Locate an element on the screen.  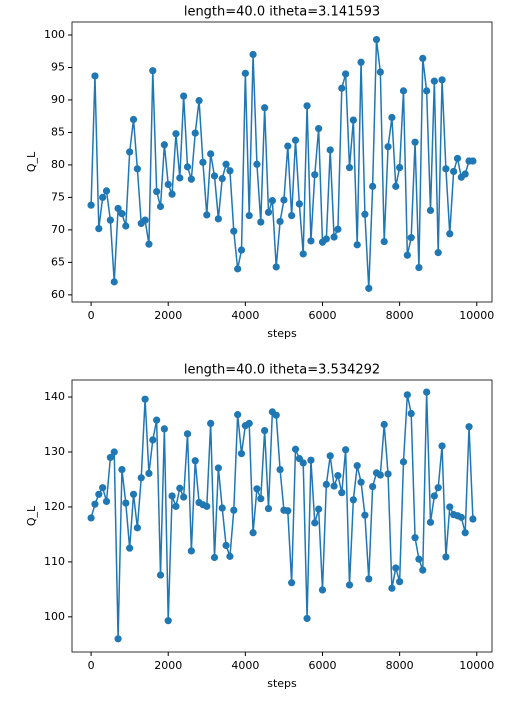
y-tick-label: 65 is located at coordinates (58, 261).